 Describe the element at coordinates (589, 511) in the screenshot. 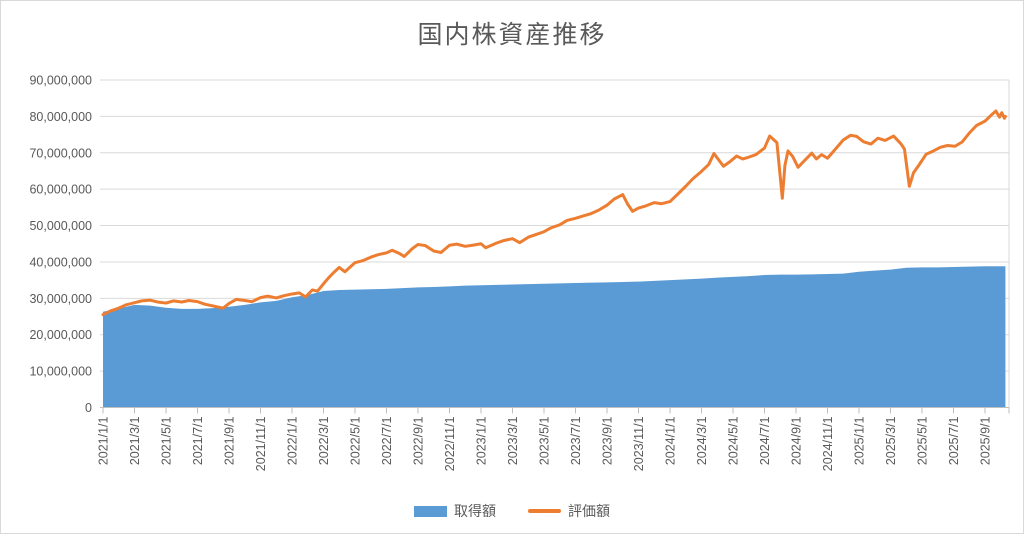

I see `legend-label-evaluation: 評価額` at that location.